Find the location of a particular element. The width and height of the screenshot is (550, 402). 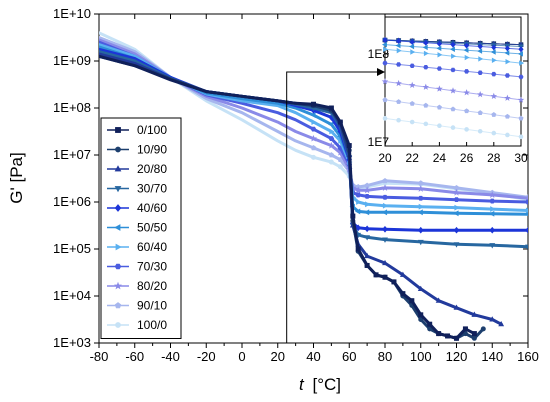

y-axis-title: G' [Pa] is located at coordinates (16, 177).